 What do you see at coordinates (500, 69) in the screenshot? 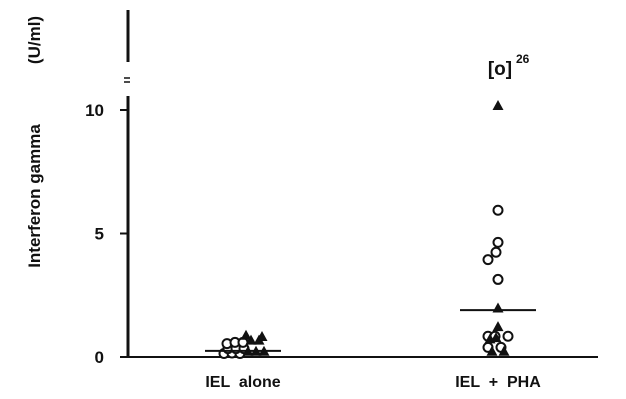
I see `outlier-bracket: [o]` at bounding box center [500, 69].